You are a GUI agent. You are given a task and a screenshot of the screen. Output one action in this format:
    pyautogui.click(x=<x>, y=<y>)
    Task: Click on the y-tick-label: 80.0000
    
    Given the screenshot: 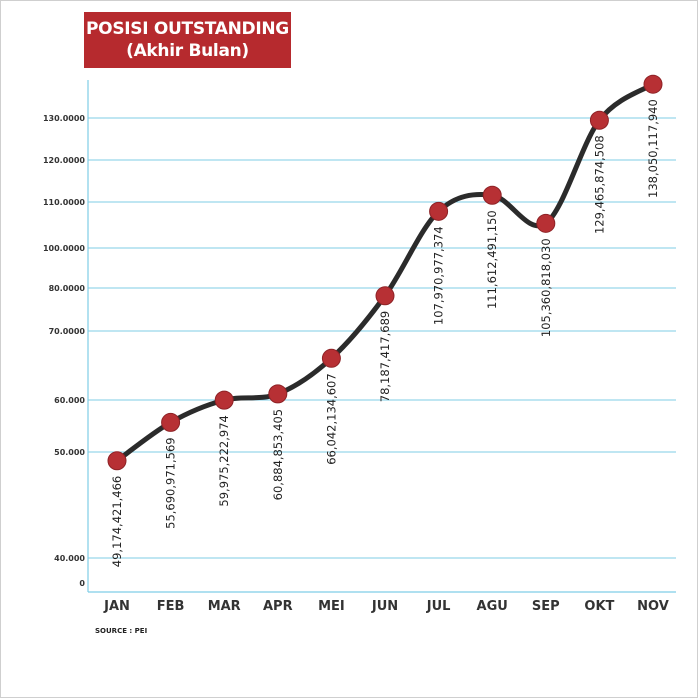 What is the action you would take?
    pyautogui.click(x=67, y=288)
    